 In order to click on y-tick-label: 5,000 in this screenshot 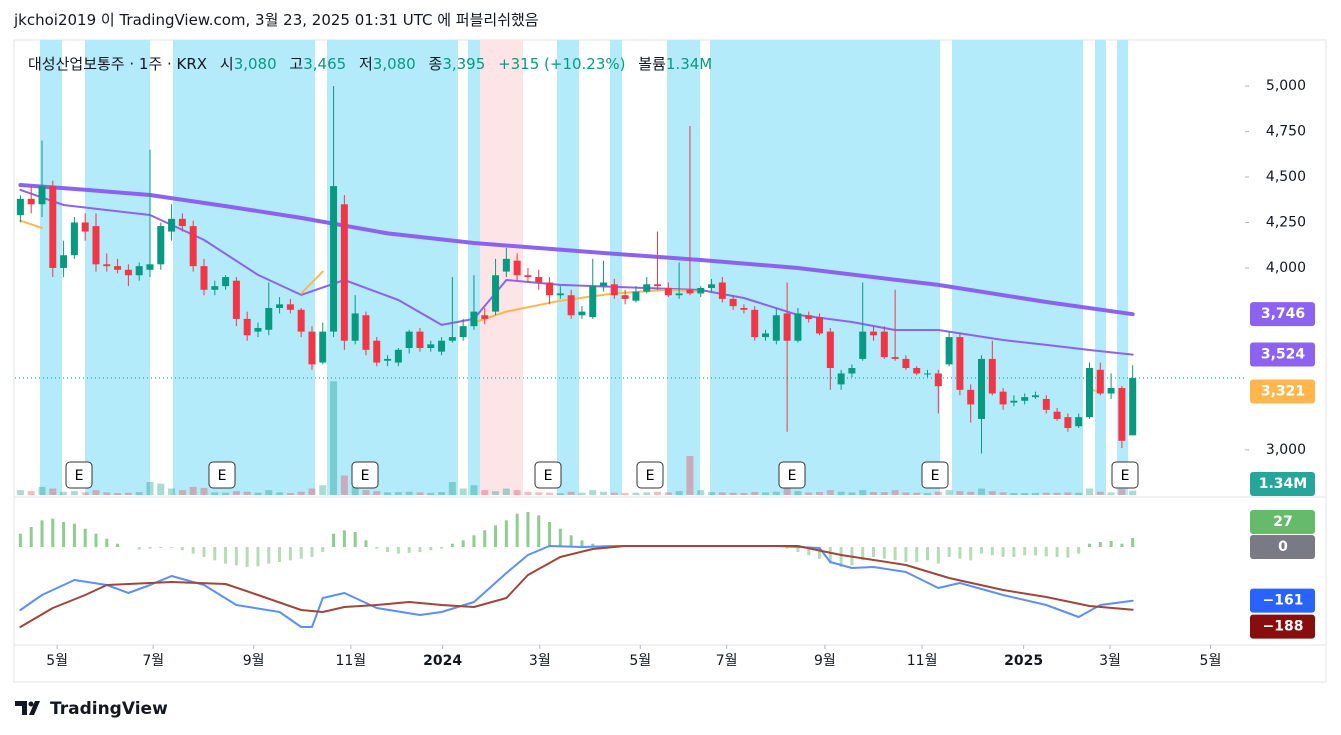, I will do `click(1286, 86)`.